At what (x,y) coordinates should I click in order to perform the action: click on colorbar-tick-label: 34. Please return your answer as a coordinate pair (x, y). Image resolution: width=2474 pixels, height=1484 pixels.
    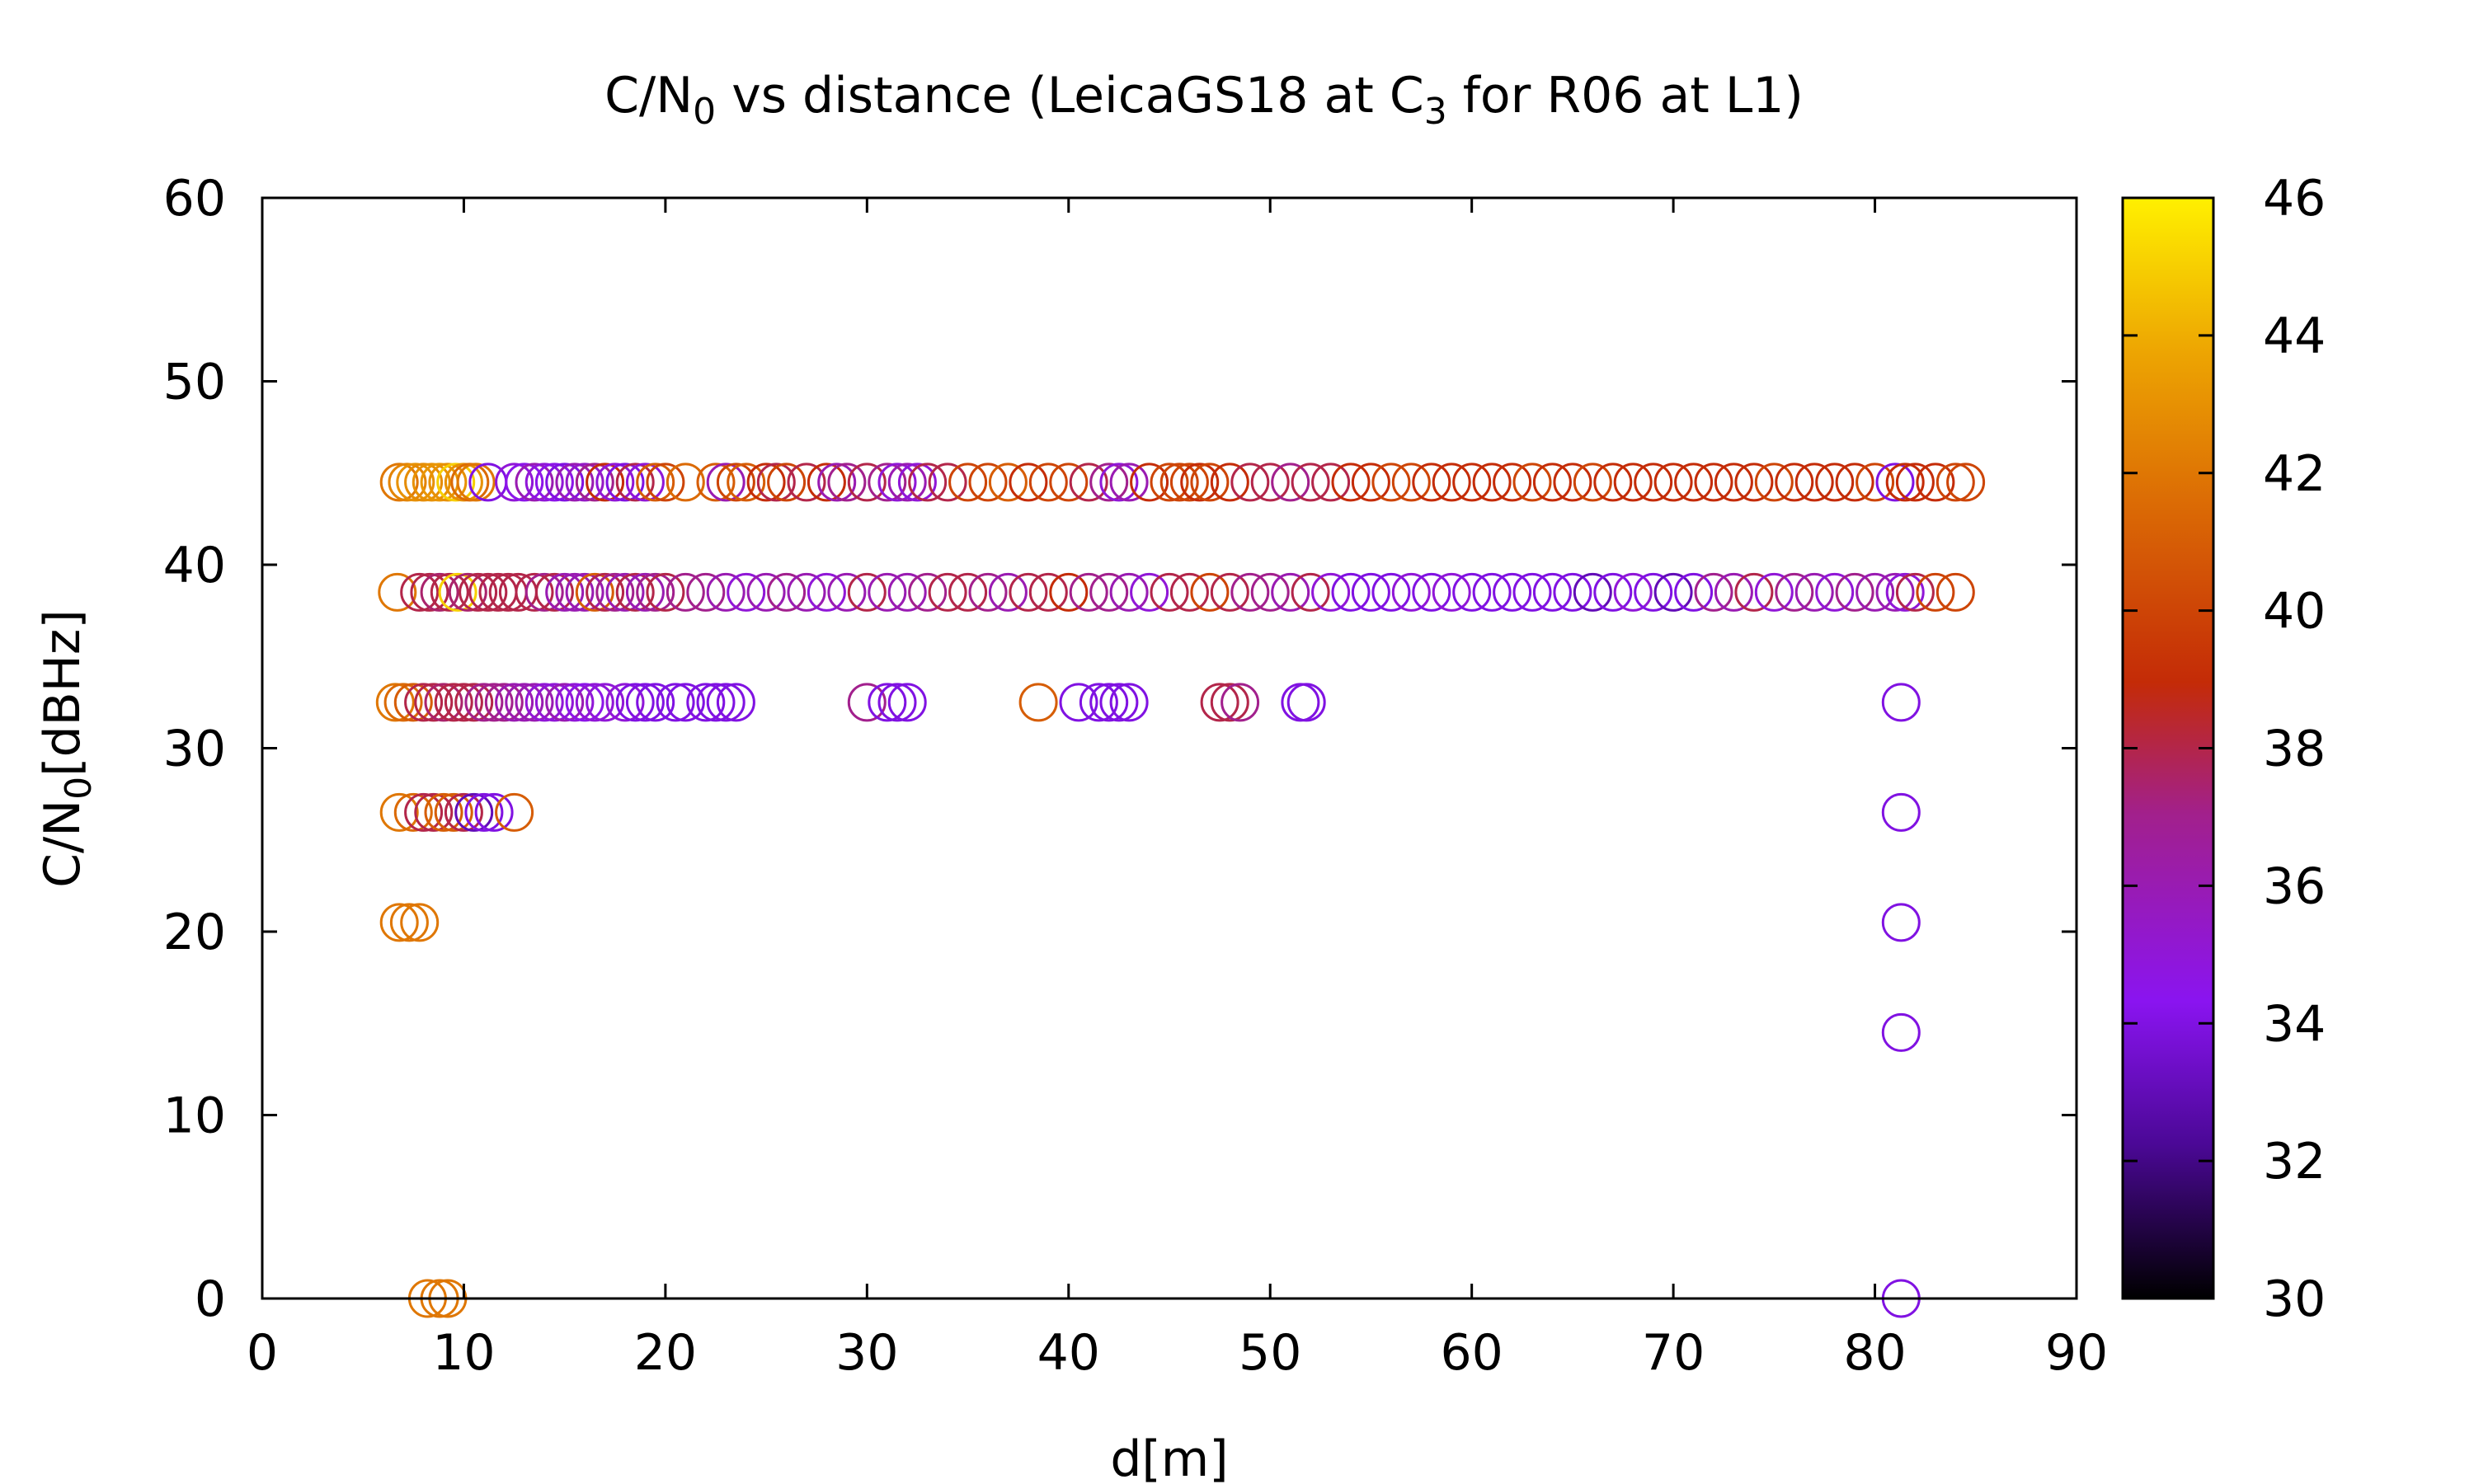
    Looking at the image, I should click on (2294, 1024).